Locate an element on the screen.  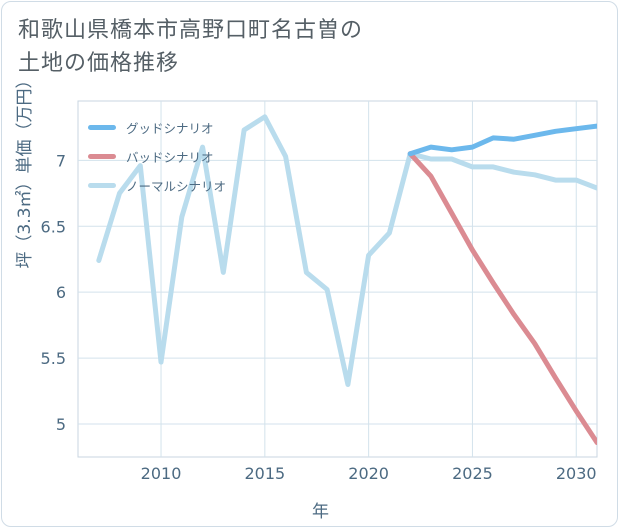
legend-item-good: グッドシナリオ is located at coordinates (157, 127).